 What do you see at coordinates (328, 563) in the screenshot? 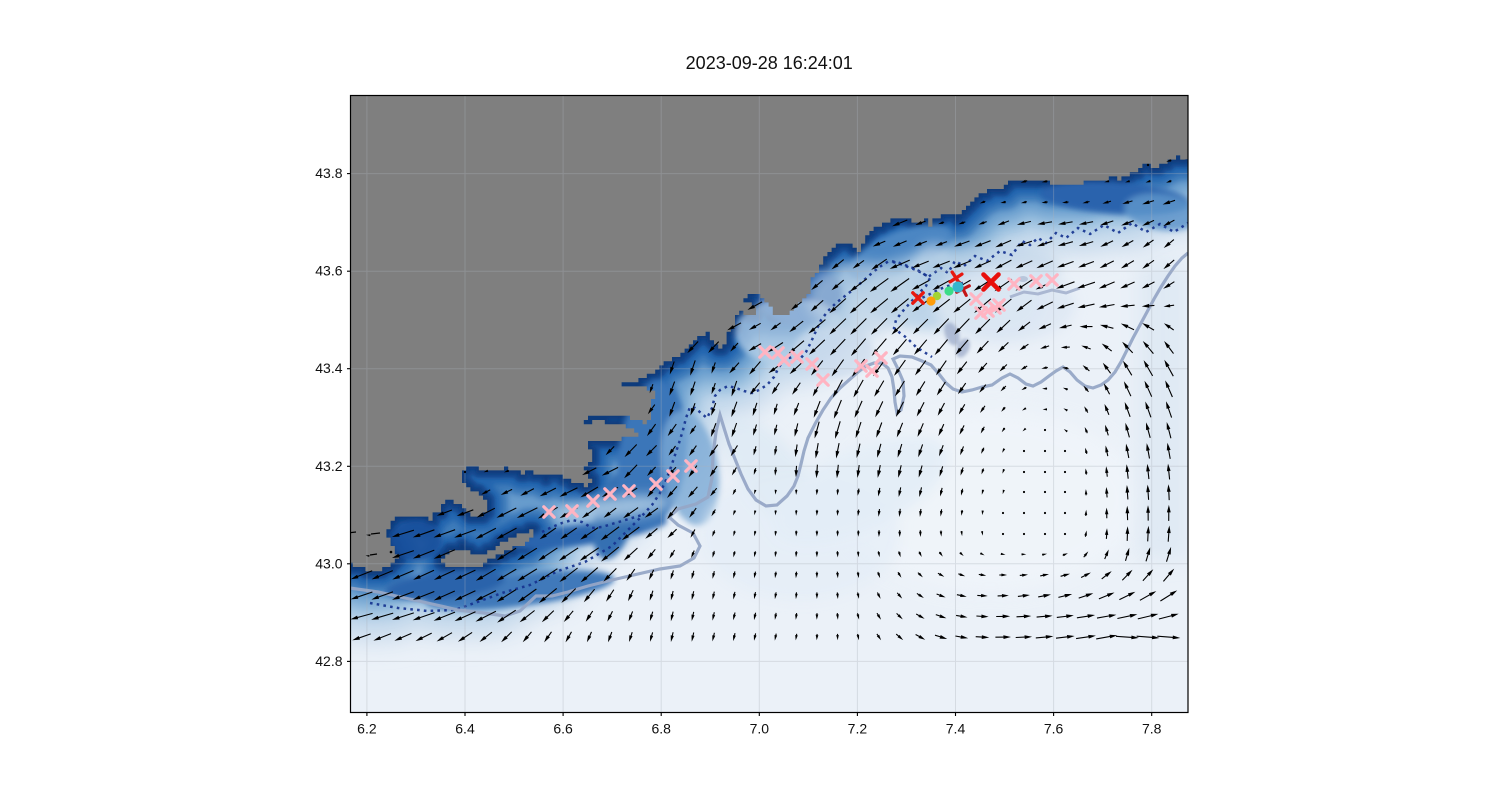
I see `svg-text: 43.0` at bounding box center [328, 563].